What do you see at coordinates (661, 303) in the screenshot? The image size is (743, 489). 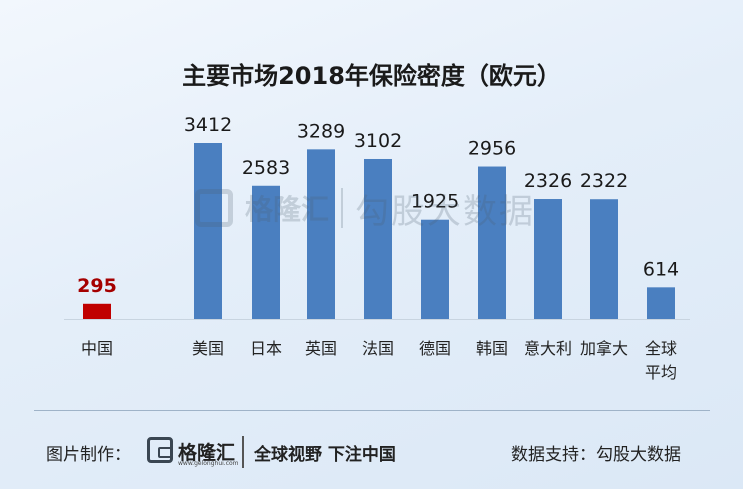 I see `bar-全球平均` at bounding box center [661, 303].